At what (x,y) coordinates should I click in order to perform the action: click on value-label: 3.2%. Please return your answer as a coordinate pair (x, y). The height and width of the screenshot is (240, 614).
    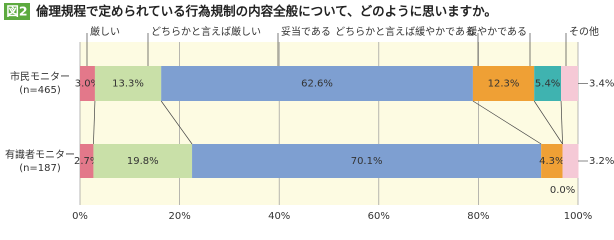
    Looking at the image, I should click on (601, 161).